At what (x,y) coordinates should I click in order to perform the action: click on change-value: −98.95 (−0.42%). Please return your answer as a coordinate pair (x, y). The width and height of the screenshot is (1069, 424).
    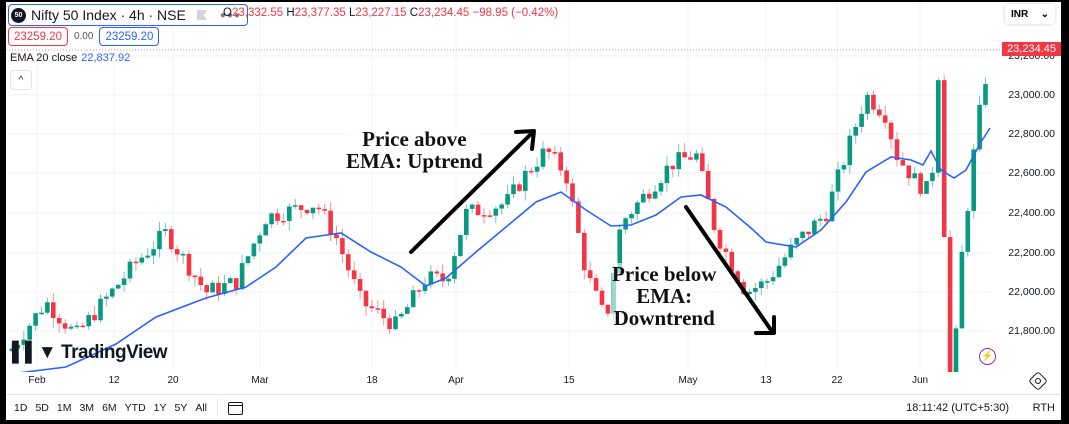
    Looking at the image, I should click on (515, 13).